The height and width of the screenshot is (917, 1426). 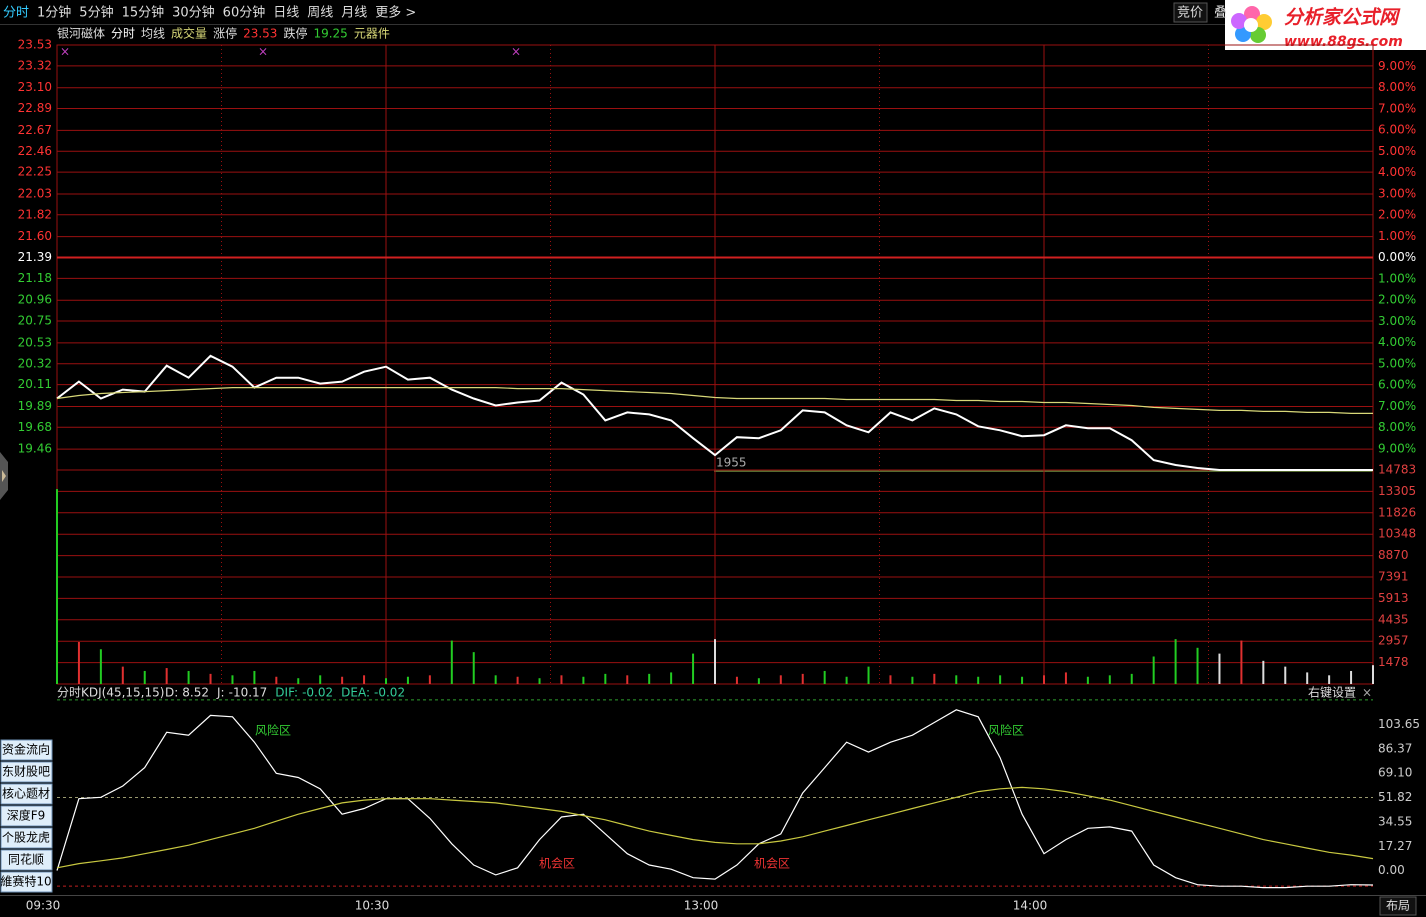 I want to click on y2-tick-label: 3.00%, so click(x=1397, y=193).